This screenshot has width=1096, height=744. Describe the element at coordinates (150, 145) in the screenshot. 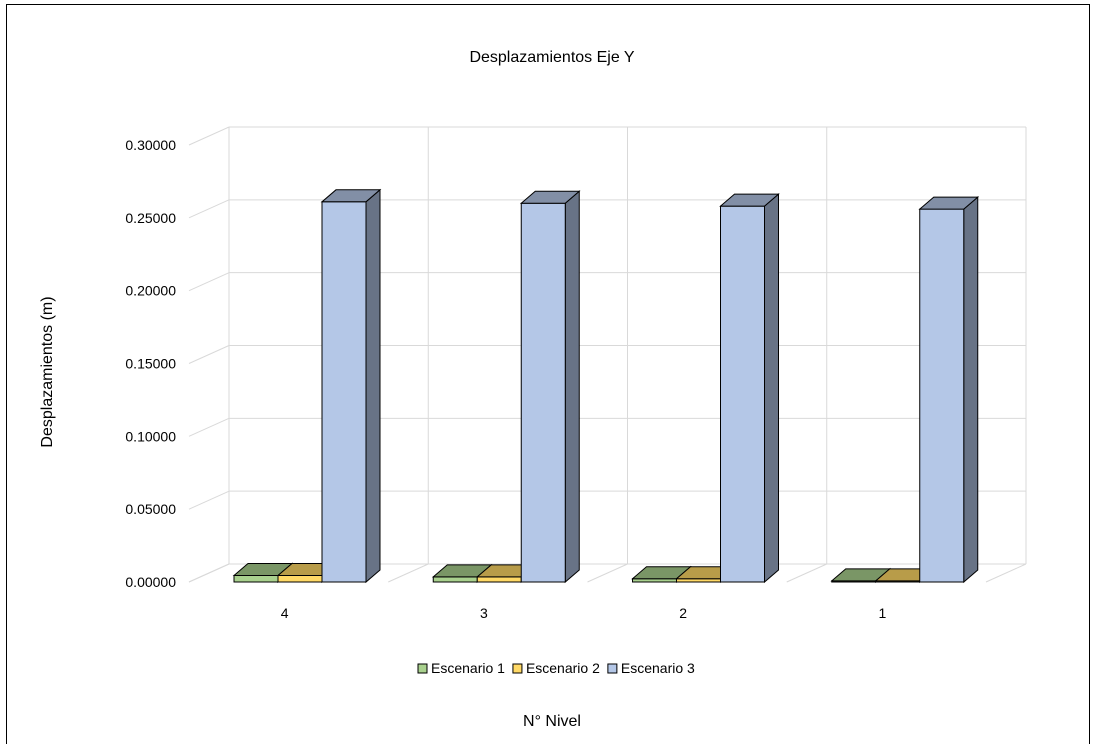

I see `y-tick-label: 0.30000` at that location.